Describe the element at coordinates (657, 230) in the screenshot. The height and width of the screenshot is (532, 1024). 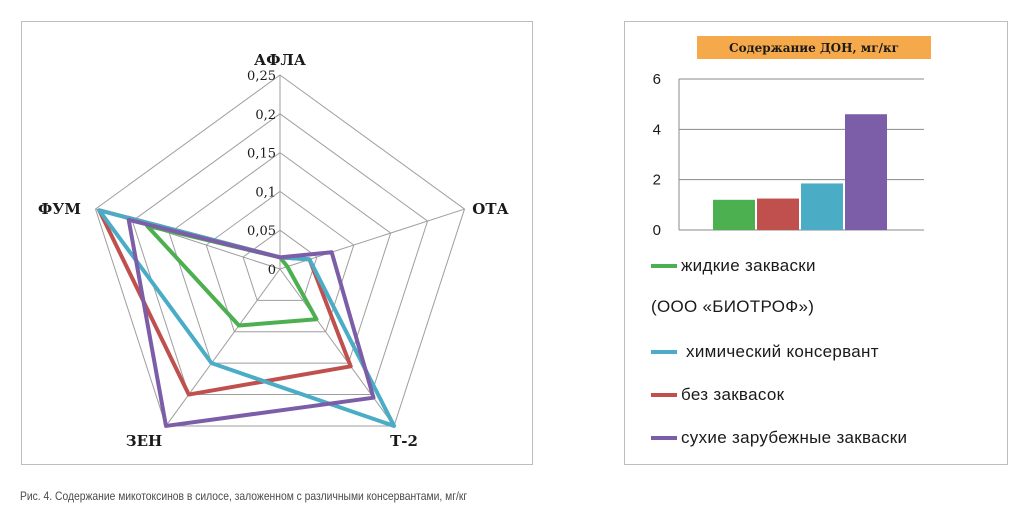
I see `bar-y-tick-label: 0` at that location.